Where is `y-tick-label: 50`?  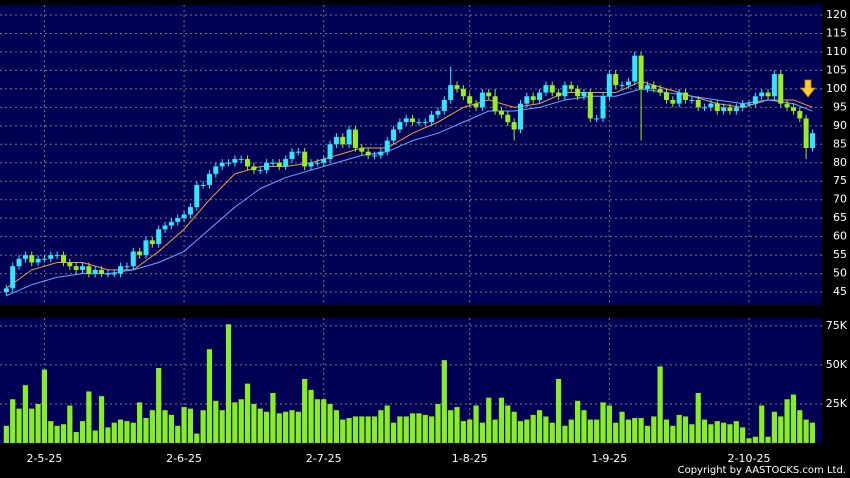
y-tick-label: 50 is located at coordinates (840, 273).